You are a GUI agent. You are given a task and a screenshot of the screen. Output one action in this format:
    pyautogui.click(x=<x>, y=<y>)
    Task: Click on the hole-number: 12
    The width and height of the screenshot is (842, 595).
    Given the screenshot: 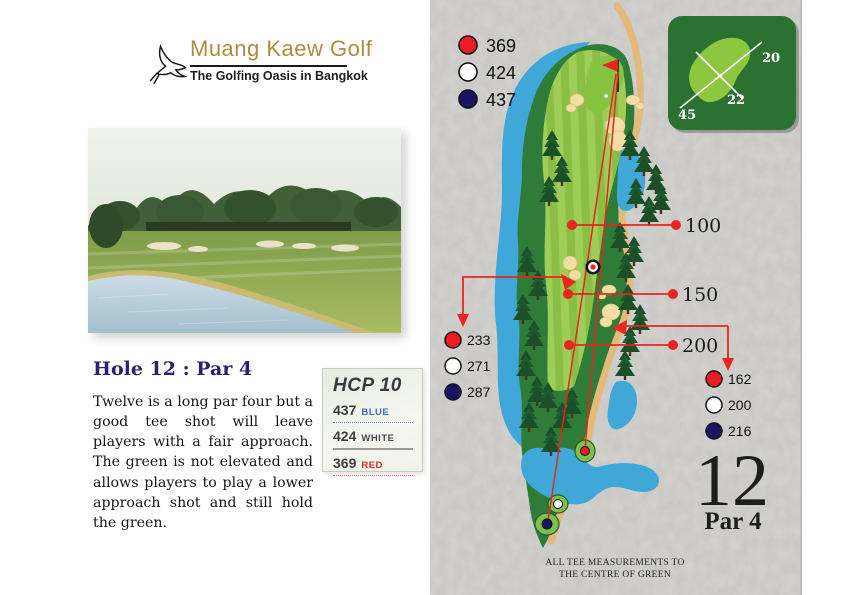 What is the action you would take?
    pyautogui.click(x=732, y=481)
    